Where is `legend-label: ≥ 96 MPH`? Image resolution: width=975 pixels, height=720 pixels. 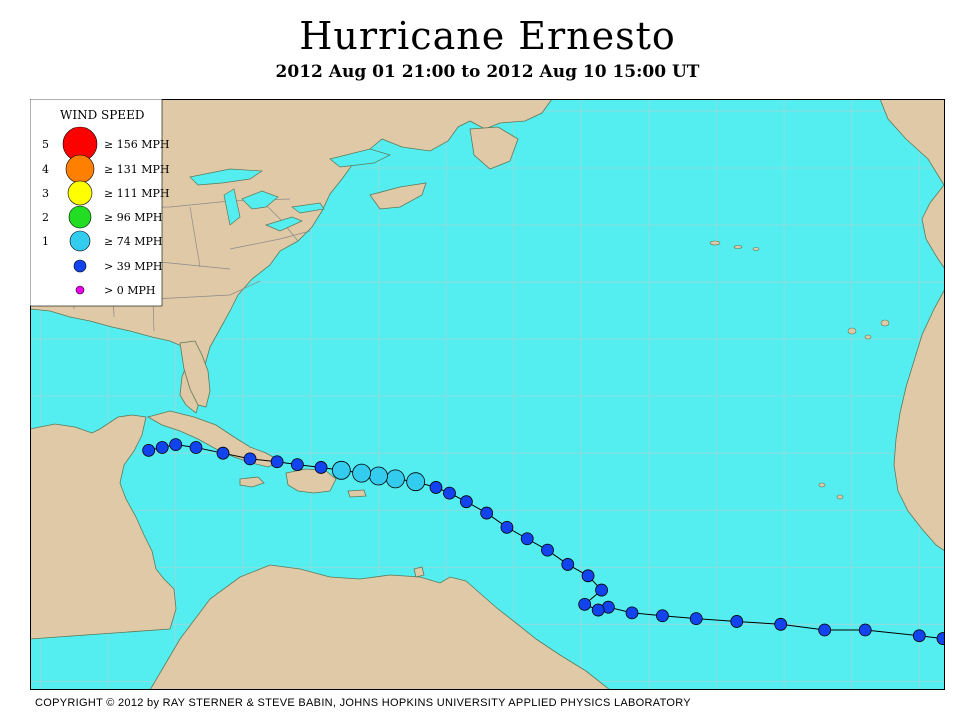
legend-label: ≥ 96 MPH is located at coordinates (133, 217).